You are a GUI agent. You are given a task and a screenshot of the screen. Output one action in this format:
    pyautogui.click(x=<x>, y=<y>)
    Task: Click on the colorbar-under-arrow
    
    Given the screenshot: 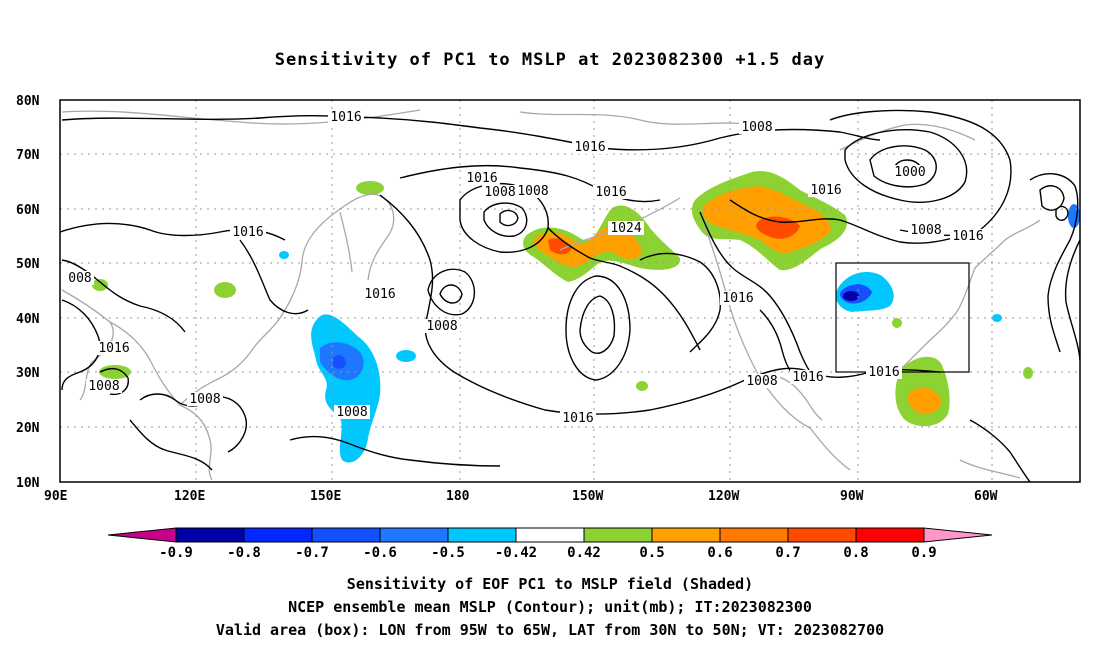 What is the action you would take?
    pyautogui.click(x=142, y=535)
    